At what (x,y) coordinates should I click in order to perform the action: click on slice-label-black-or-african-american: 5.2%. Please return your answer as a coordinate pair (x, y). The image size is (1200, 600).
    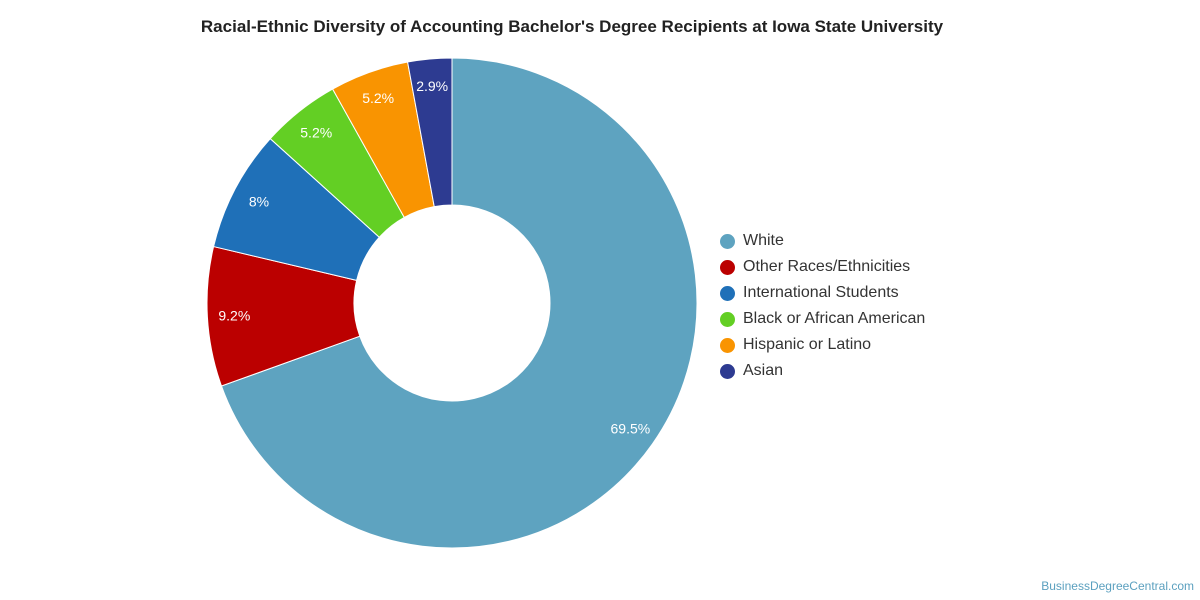
    Looking at the image, I should click on (316, 132).